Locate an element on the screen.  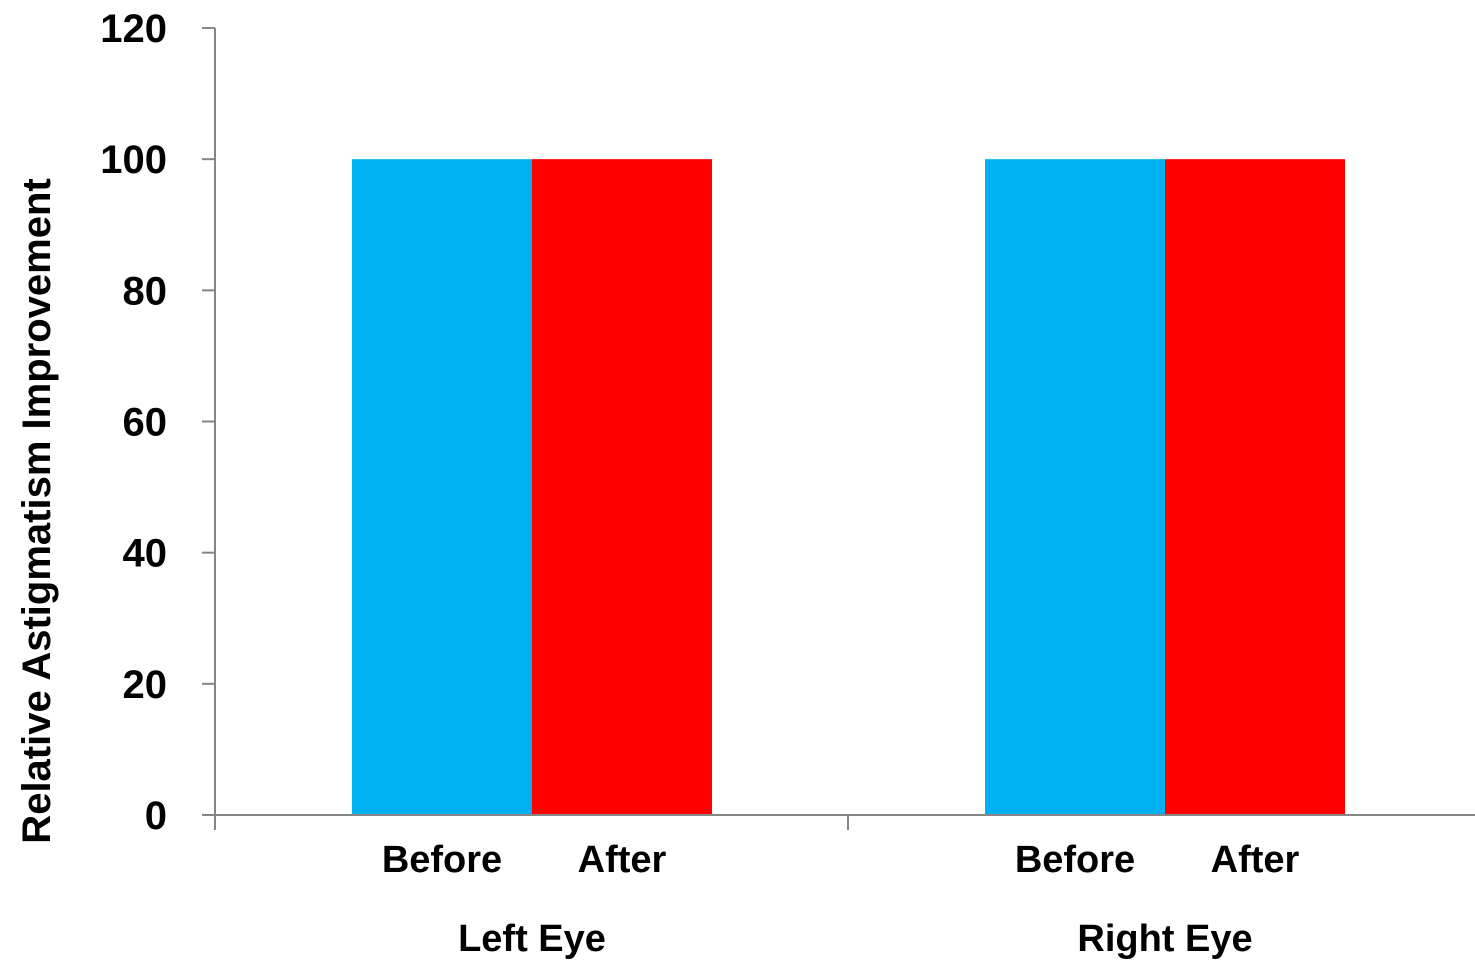
y-tick-label: 40 is located at coordinates (145, 554).